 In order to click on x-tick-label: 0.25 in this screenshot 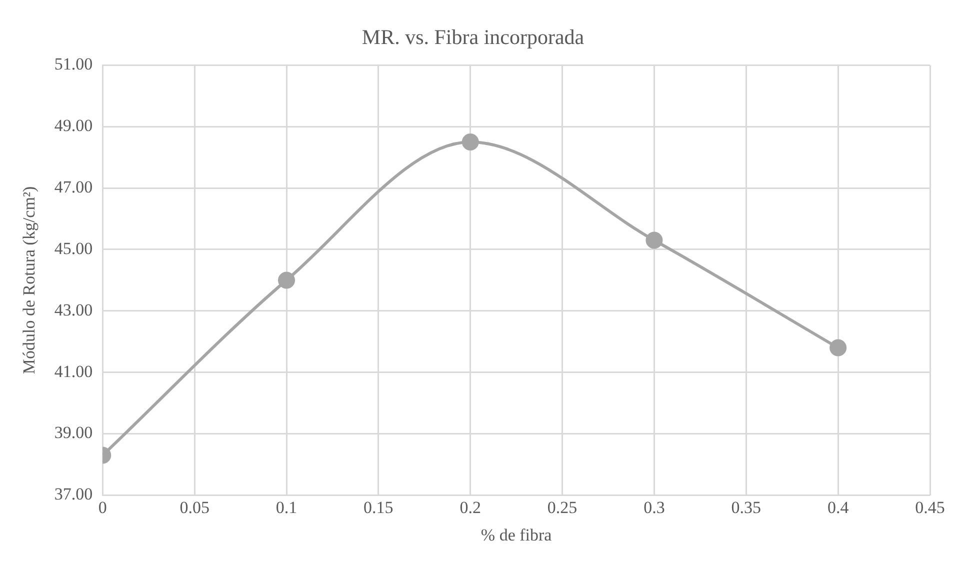, I will do `click(562, 507)`.